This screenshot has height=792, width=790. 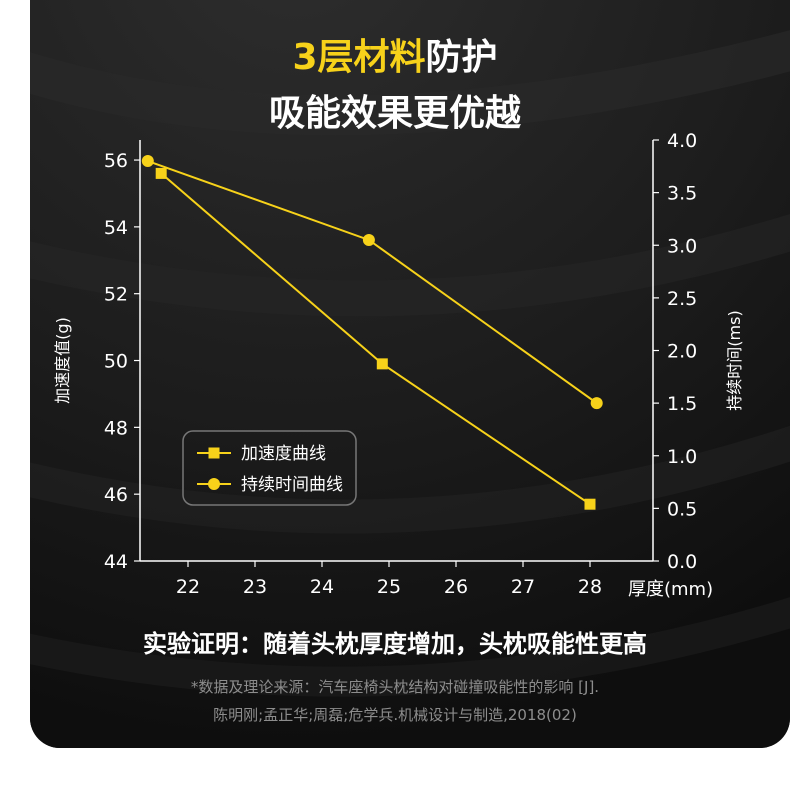 What do you see at coordinates (682, 141) in the screenshot?
I see `y-right-tick-label: 4.0` at bounding box center [682, 141].